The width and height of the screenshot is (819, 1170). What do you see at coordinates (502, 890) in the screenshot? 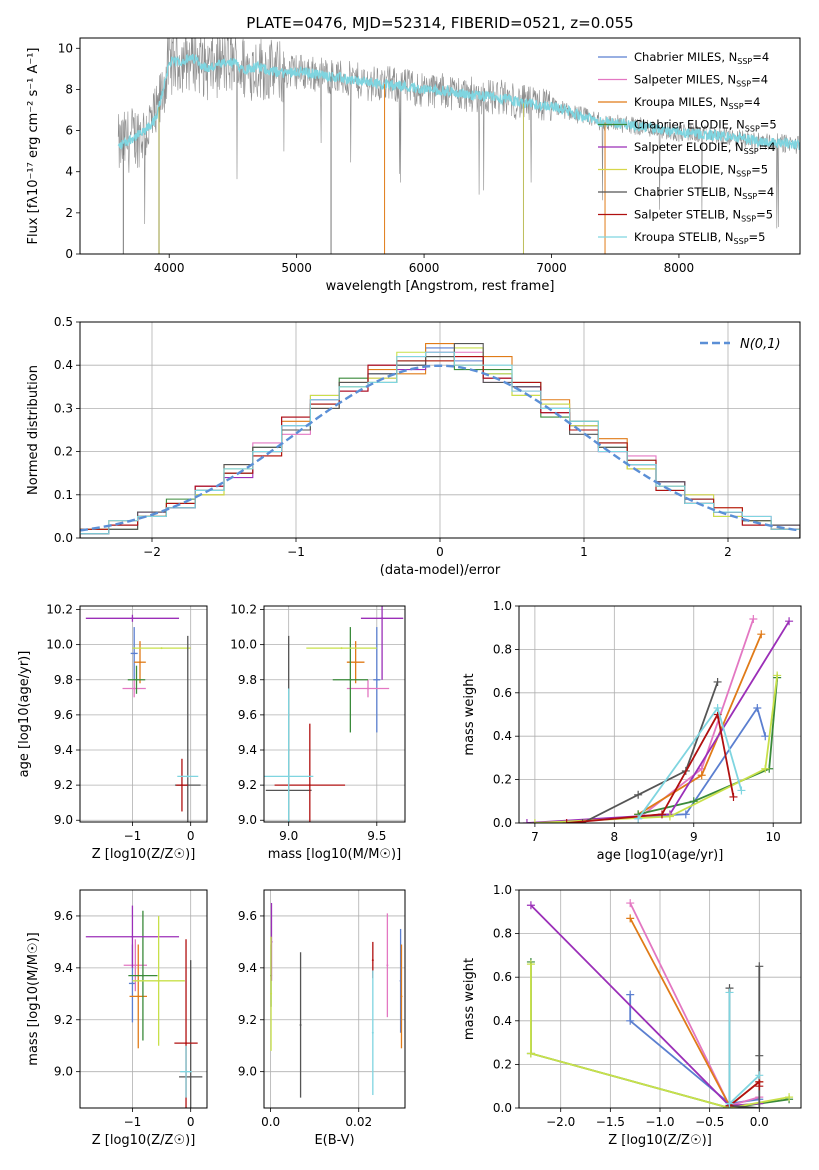
I see `y-tick-label: 1.0` at bounding box center [502, 890].